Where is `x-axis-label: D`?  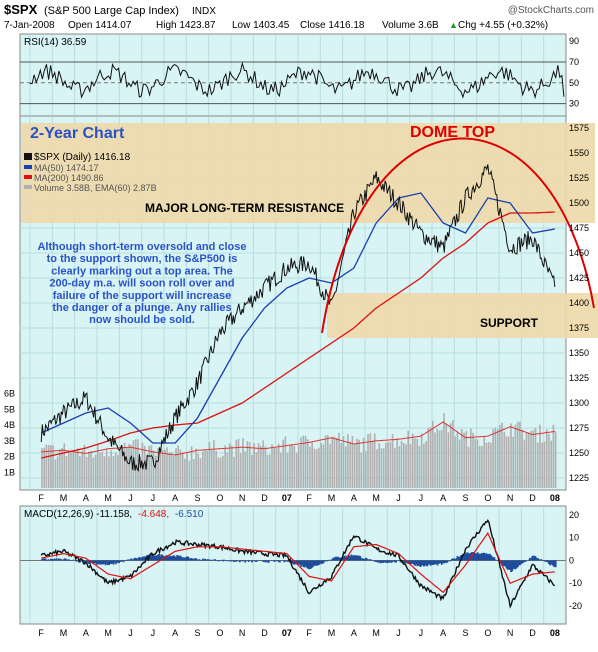 x-axis-label: D is located at coordinates (264, 633).